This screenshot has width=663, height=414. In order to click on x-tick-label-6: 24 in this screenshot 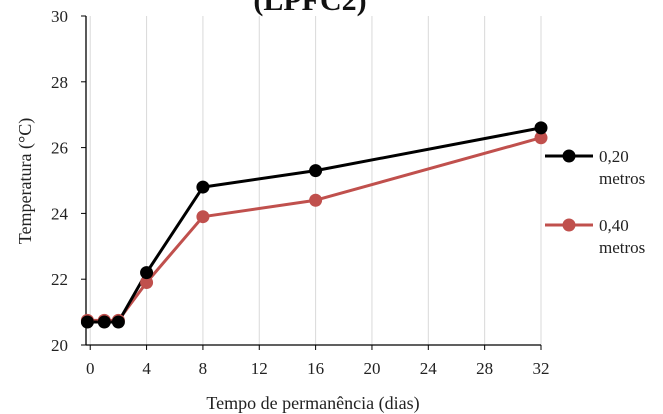, I will do `click(429, 368)`.